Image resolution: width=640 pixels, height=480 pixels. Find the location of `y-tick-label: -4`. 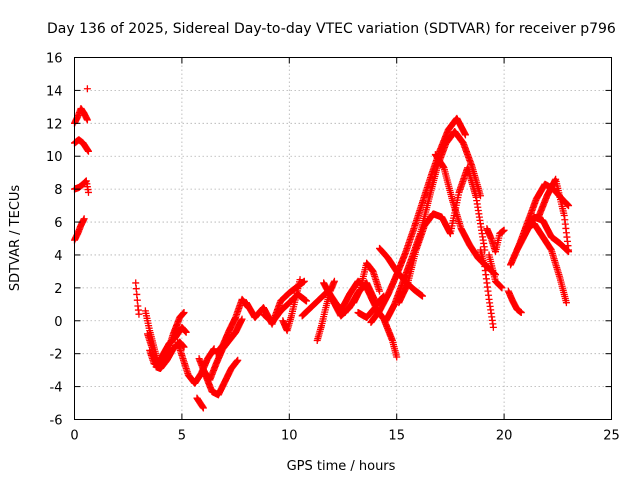

y-tick-label: -4 is located at coordinates (56, 388).